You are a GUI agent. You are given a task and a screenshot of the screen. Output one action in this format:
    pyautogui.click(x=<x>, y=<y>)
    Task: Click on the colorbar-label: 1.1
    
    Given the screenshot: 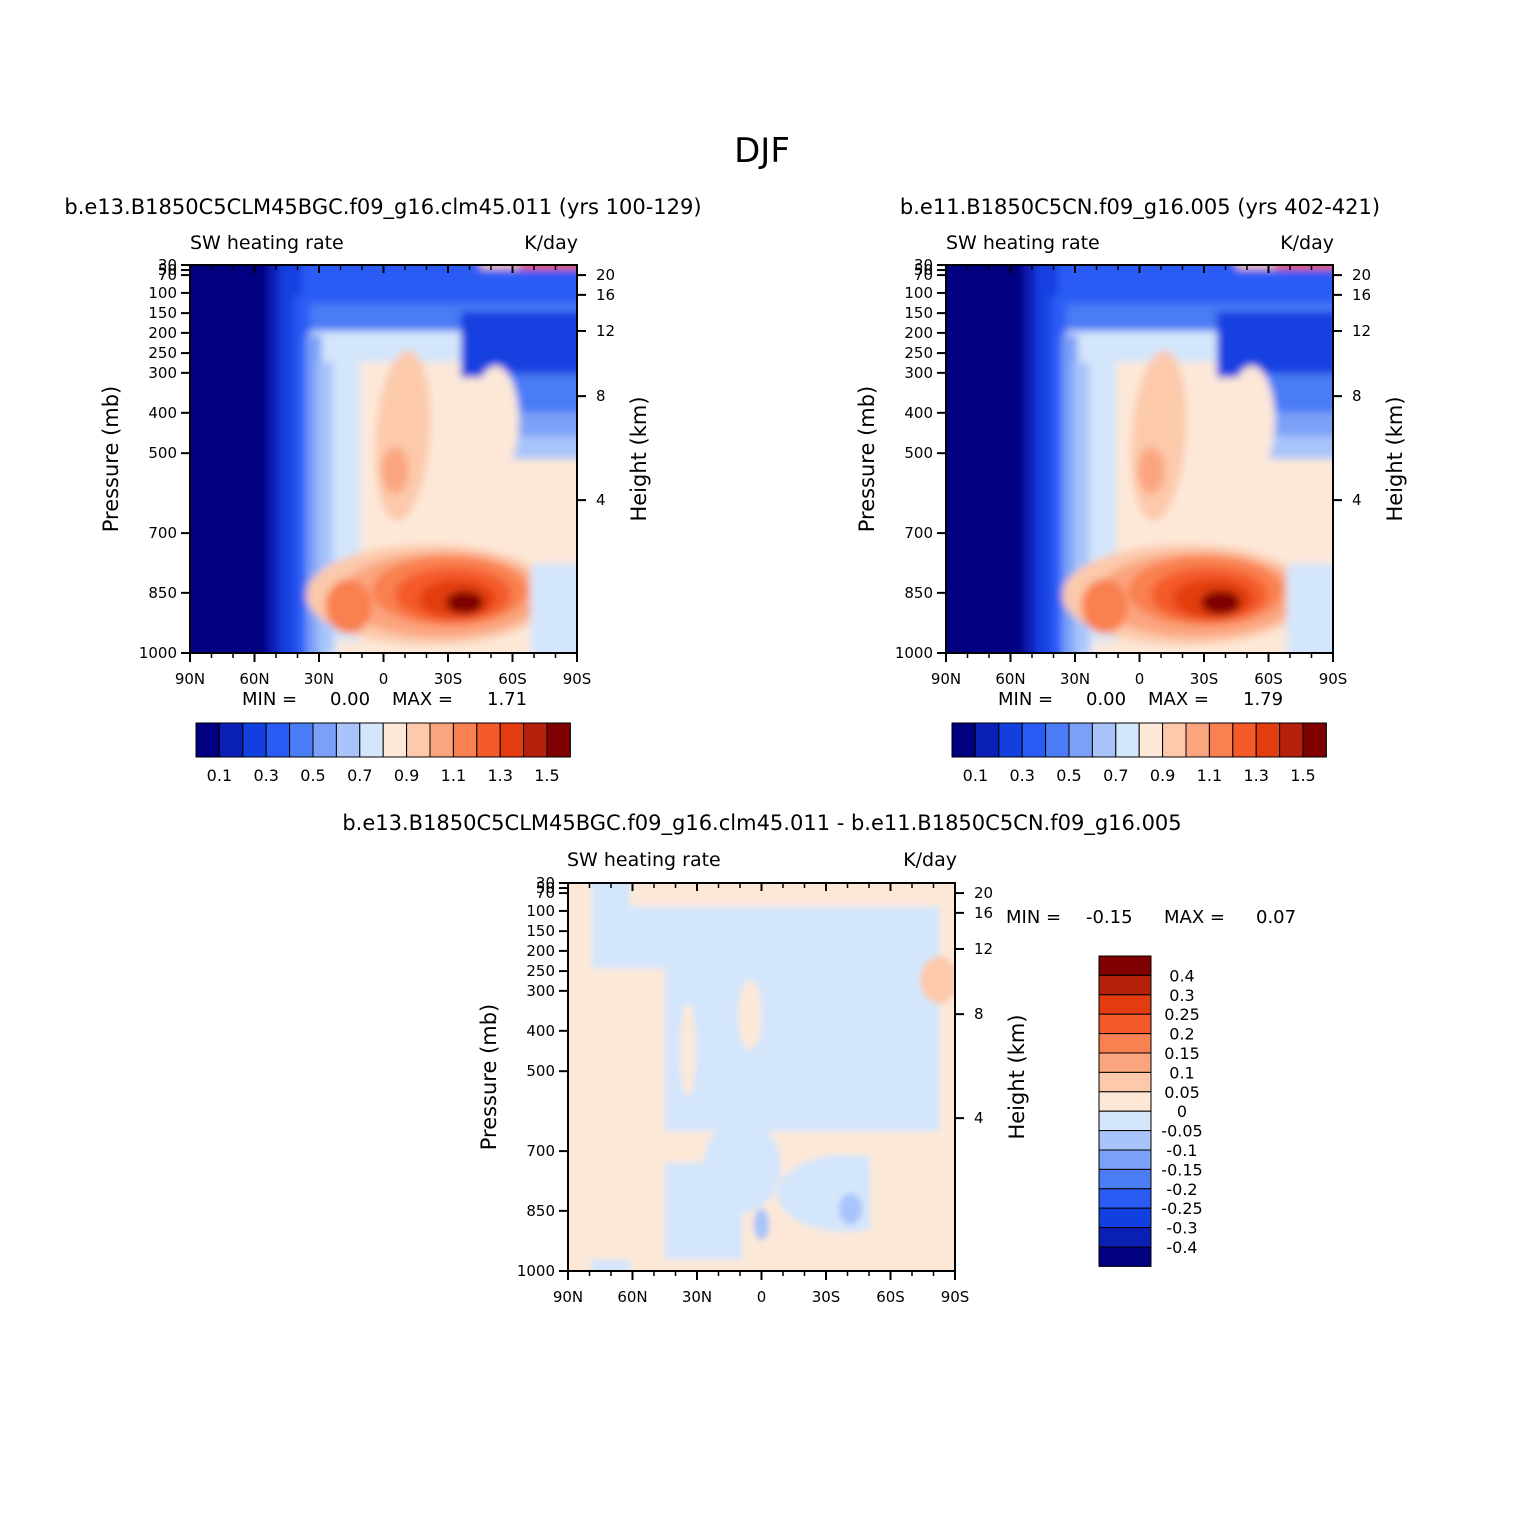 What is the action you would take?
    pyautogui.click(x=1209, y=775)
    